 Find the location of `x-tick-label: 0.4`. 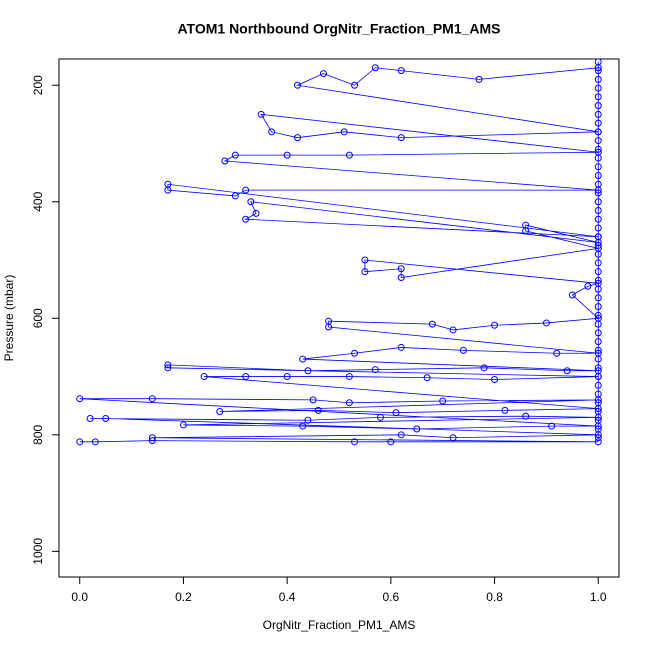

x-tick-label: 0.4 is located at coordinates (287, 597).